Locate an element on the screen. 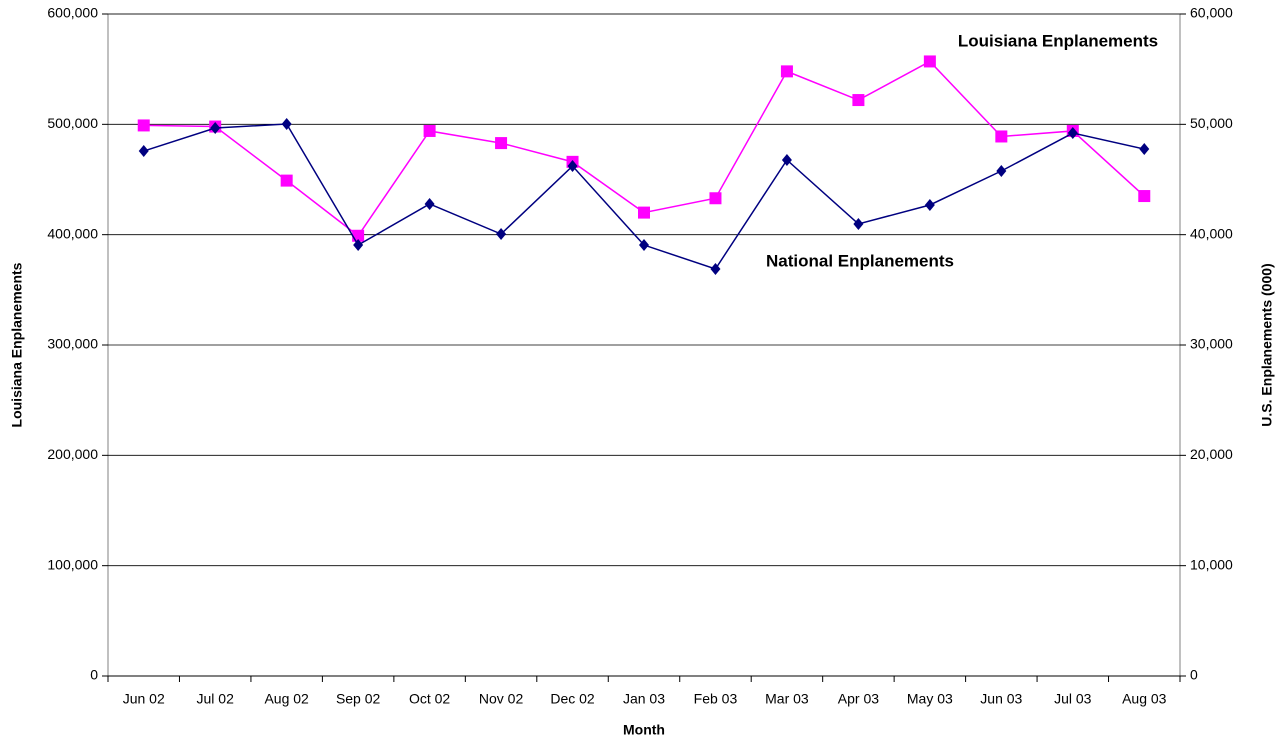  x-tick-label: May 03 is located at coordinates (930, 699).